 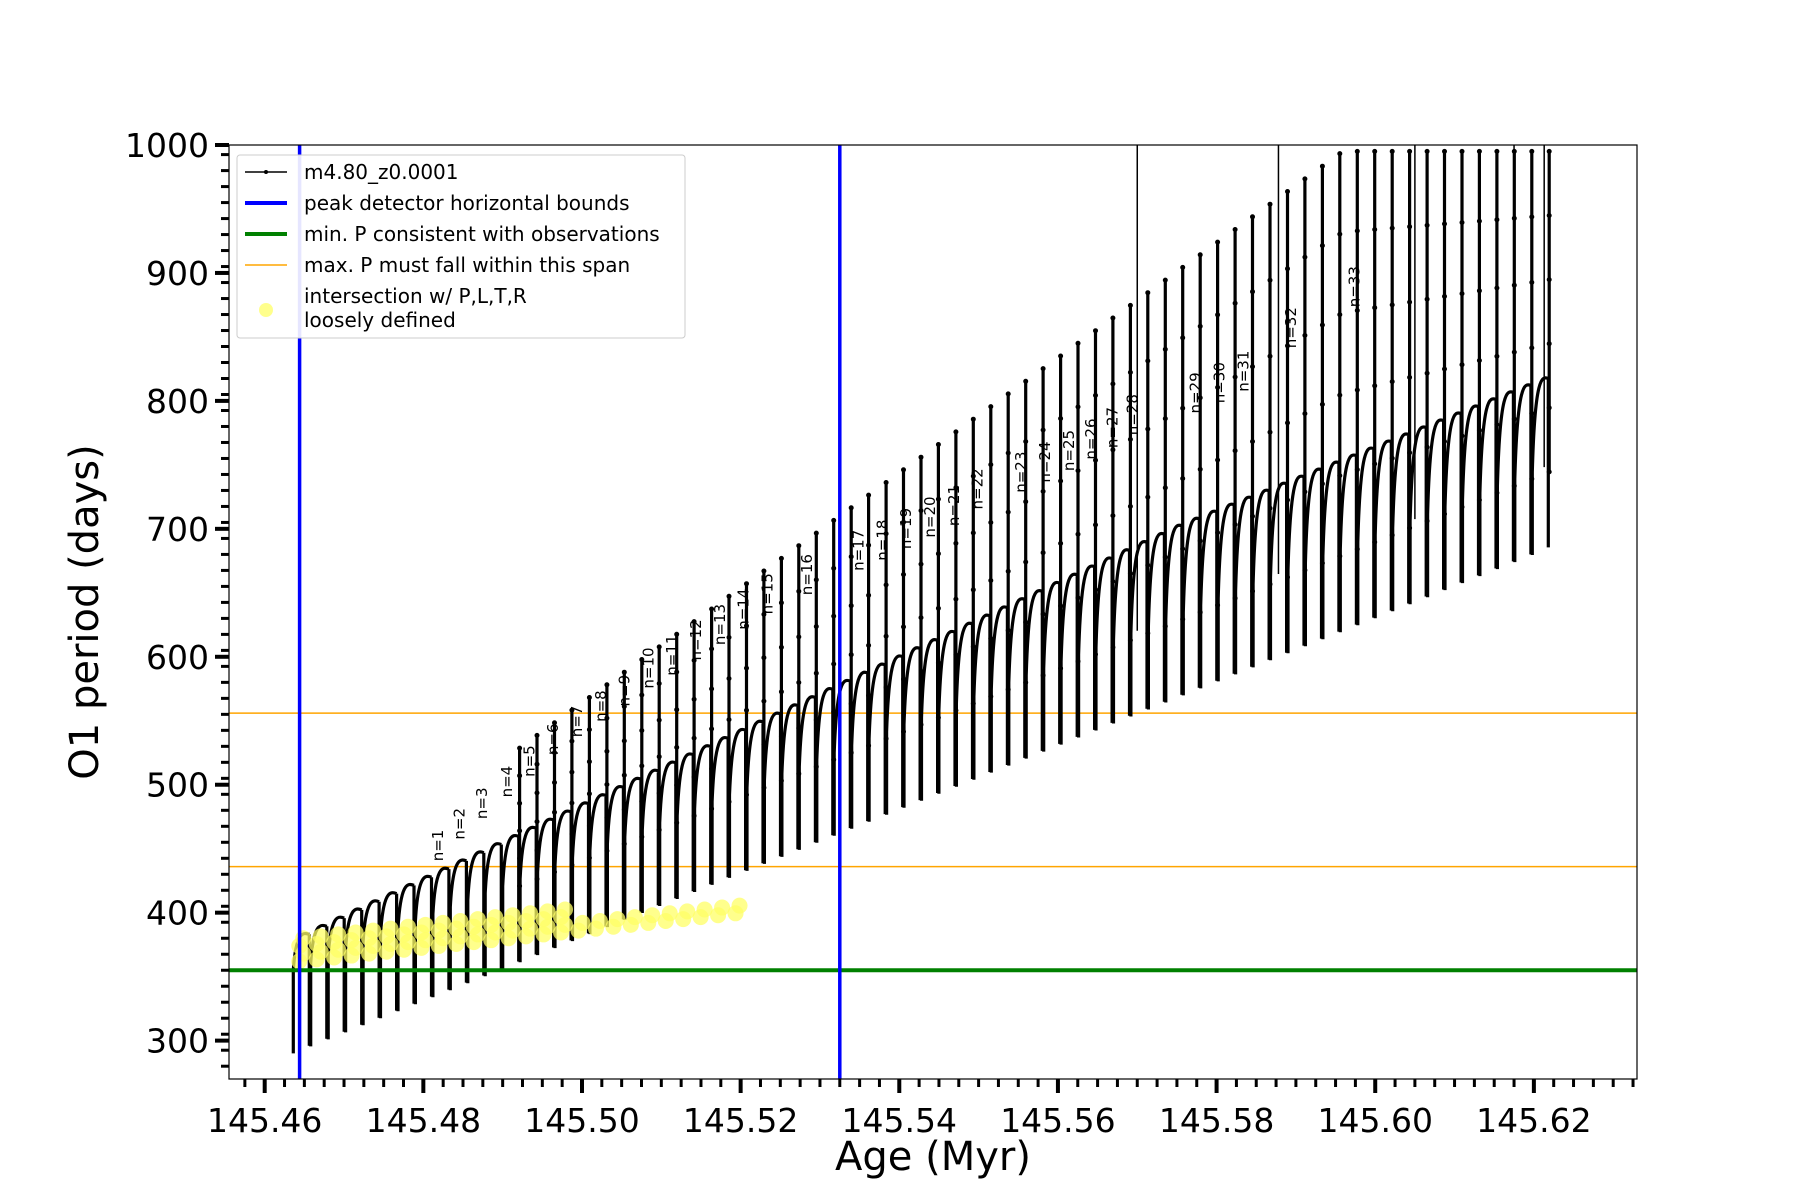 What do you see at coordinates (577, 722) in the screenshot?
I see `loop-label: n=7` at bounding box center [577, 722].